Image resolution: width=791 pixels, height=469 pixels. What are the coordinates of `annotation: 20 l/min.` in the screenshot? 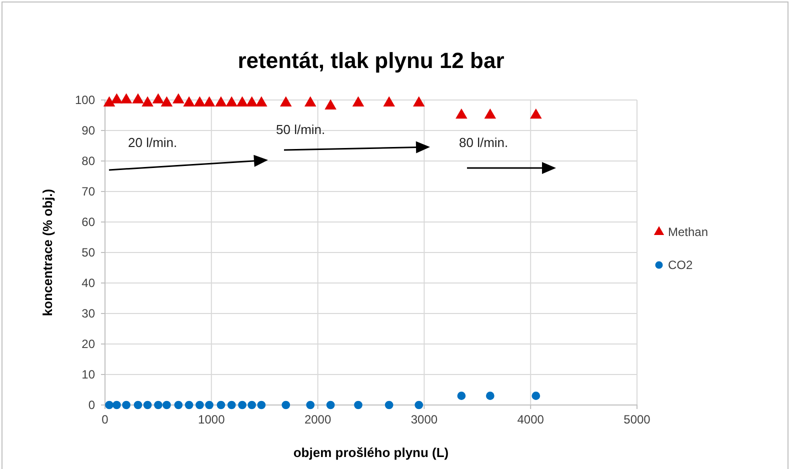 It's located at (153, 142).